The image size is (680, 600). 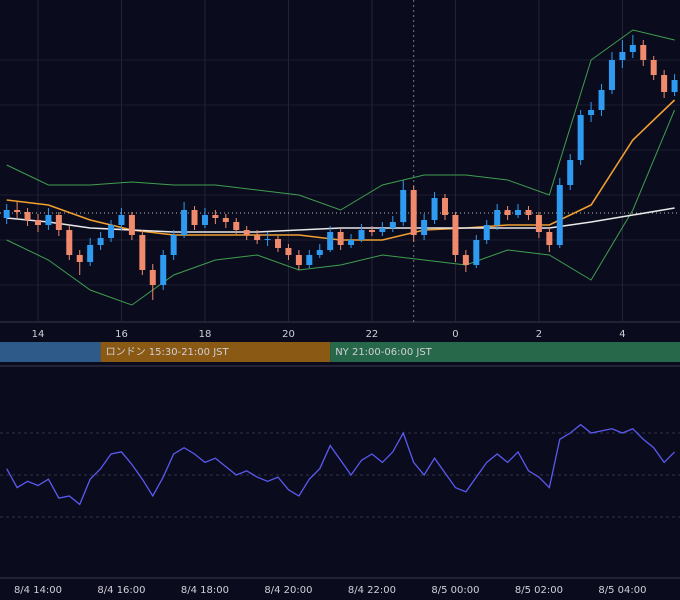 What do you see at coordinates (372, 334) in the screenshot?
I see `x-tick-label: 22` at bounding box center [372, 334].